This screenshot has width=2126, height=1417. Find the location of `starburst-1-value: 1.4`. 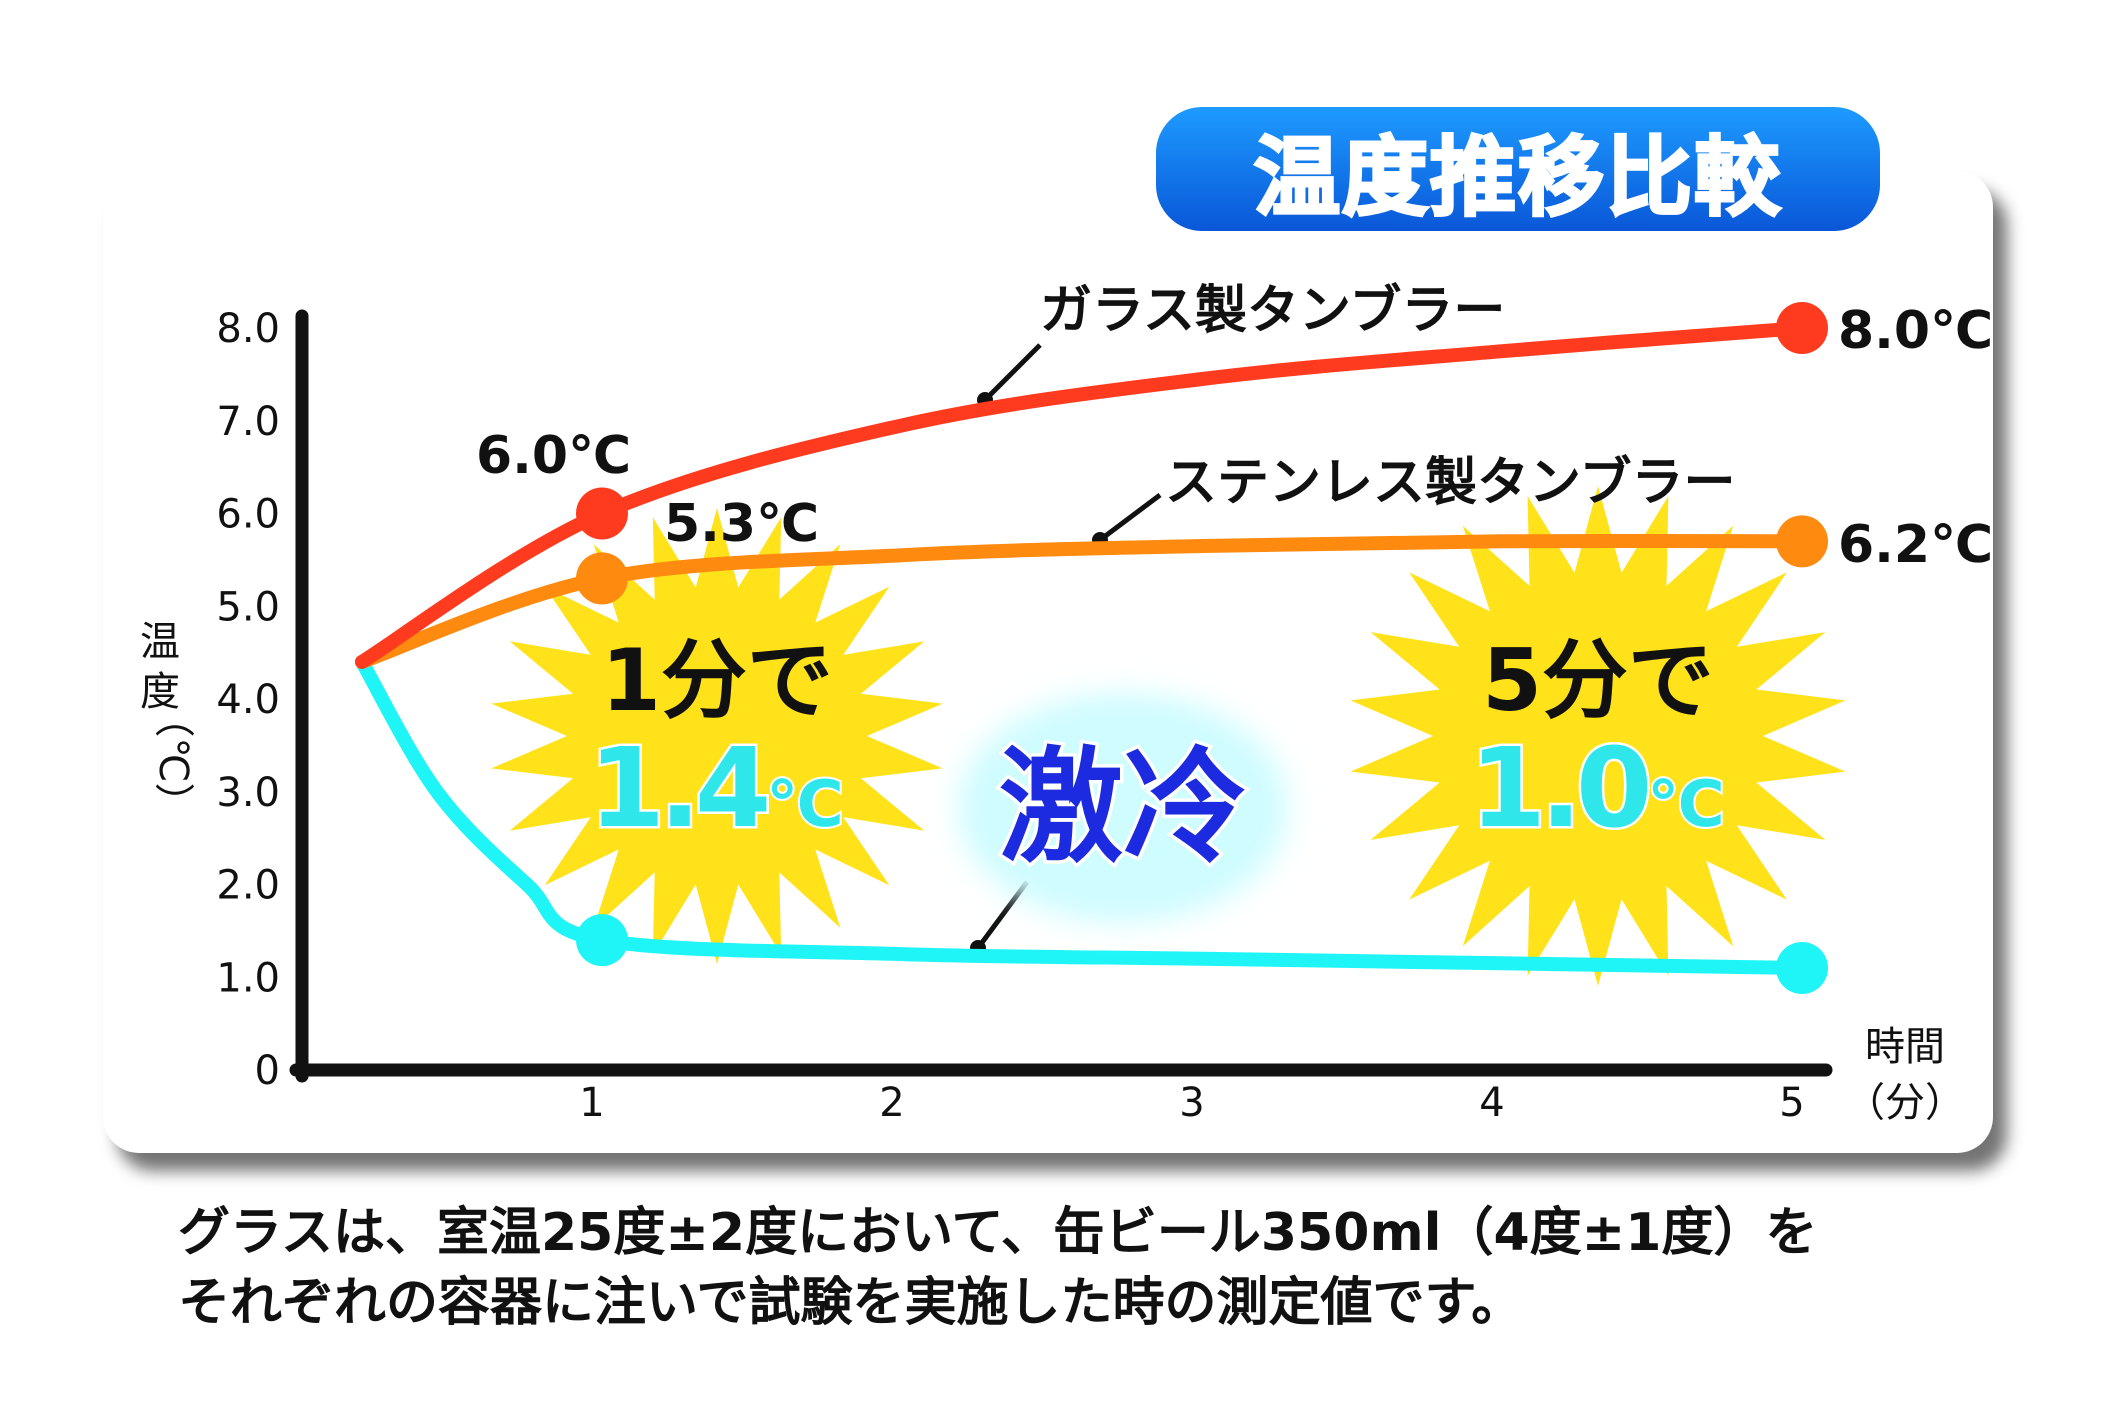

starburst-1-value: 1.4 is located at coordinates (678, 788).